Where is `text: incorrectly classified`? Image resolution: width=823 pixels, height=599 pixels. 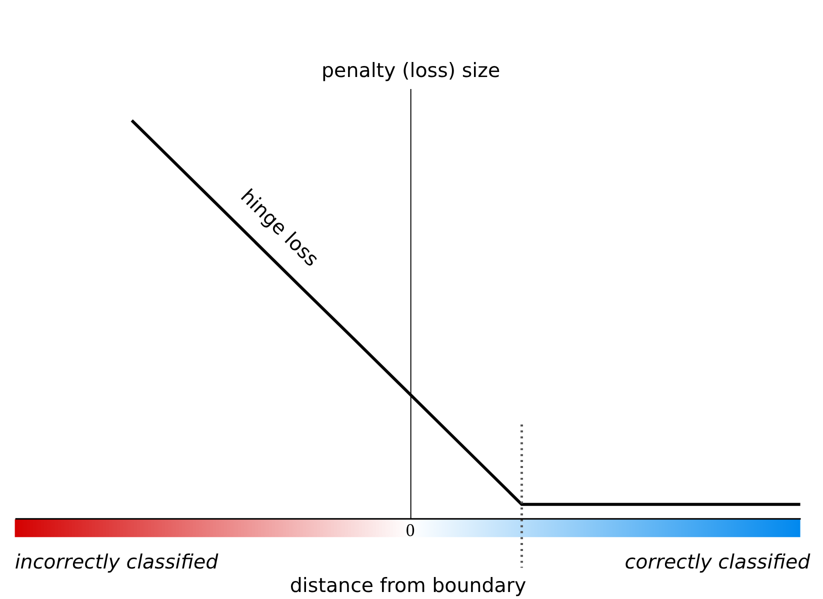
text: incorrectly classified is located at coordinates (116, 562).